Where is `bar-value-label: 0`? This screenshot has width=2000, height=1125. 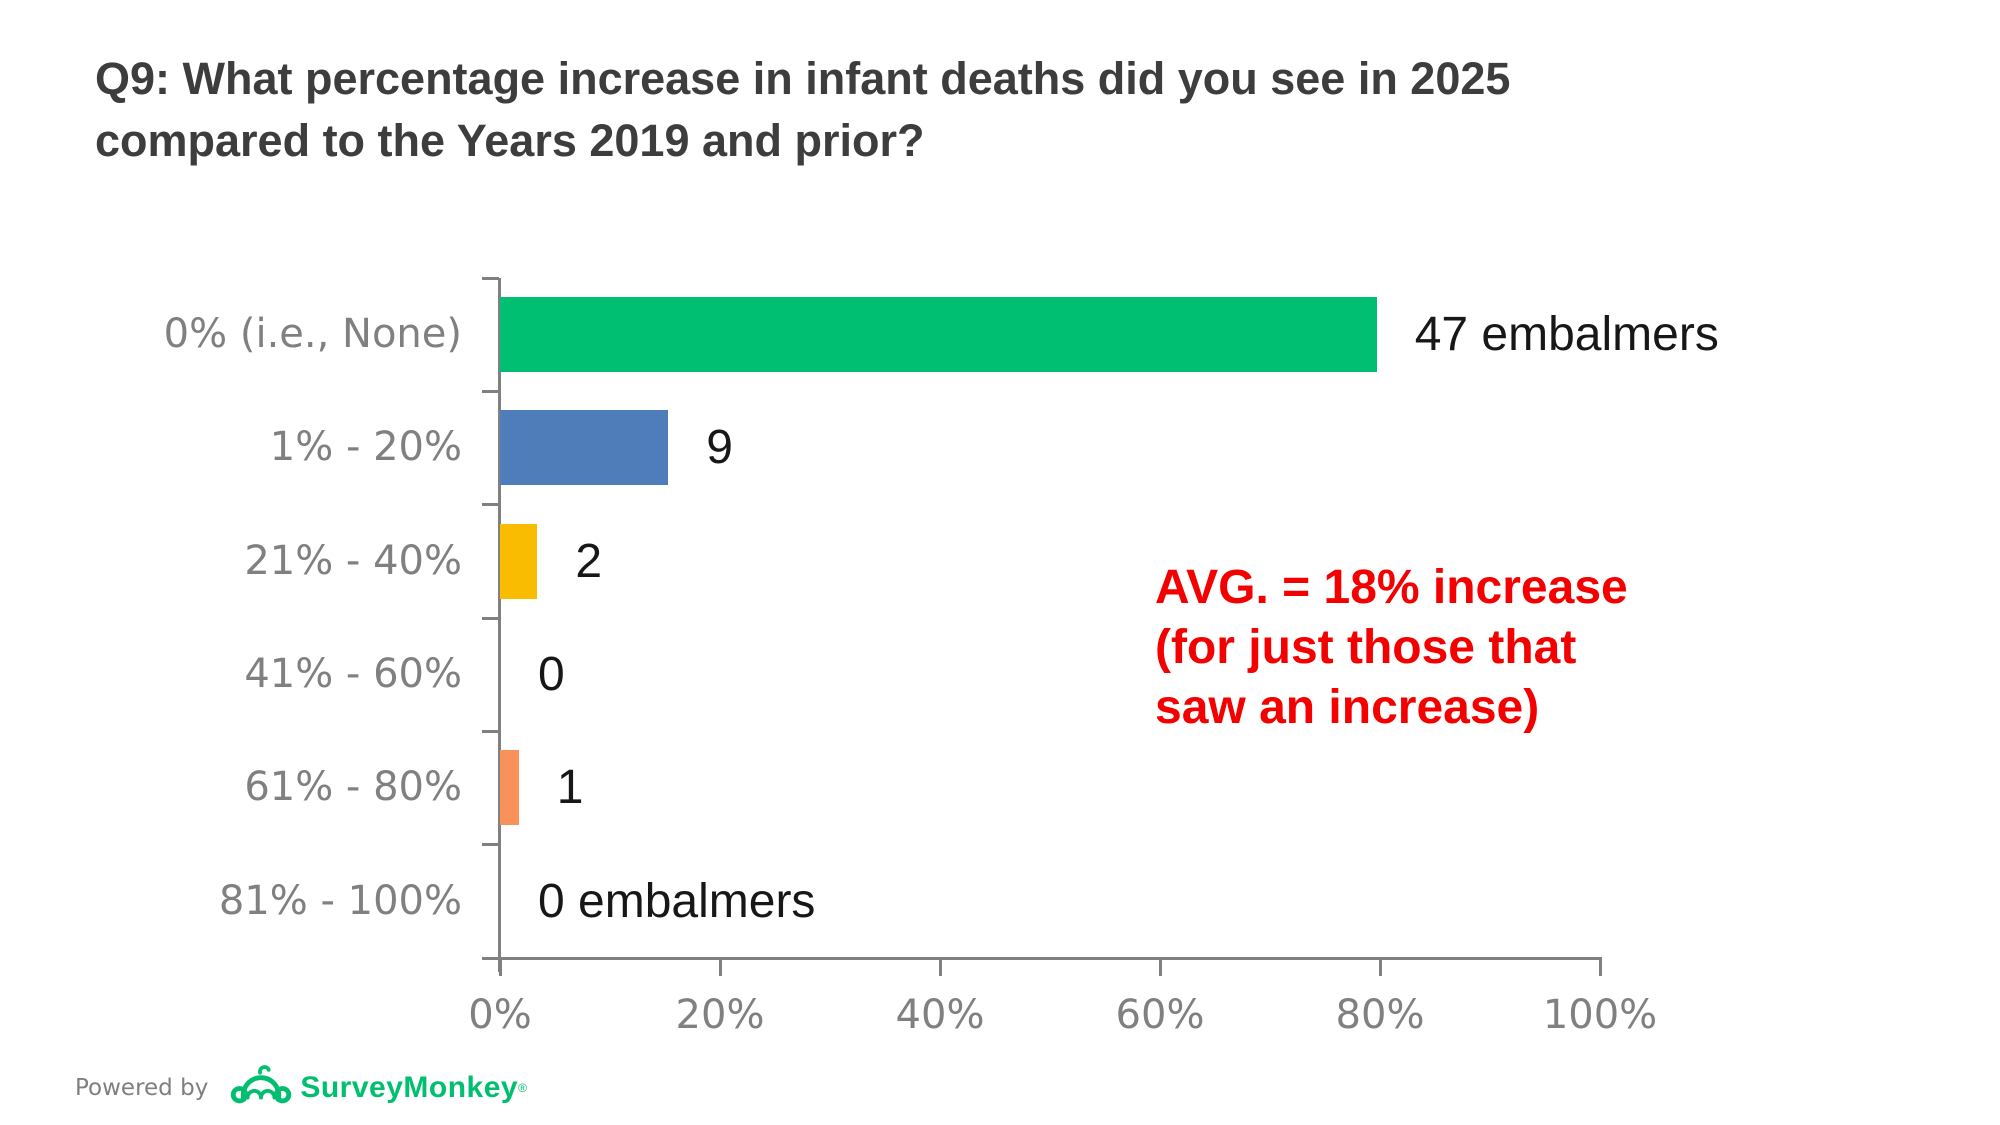
bar-value-label: 0 is located at coordinates (551, 674).